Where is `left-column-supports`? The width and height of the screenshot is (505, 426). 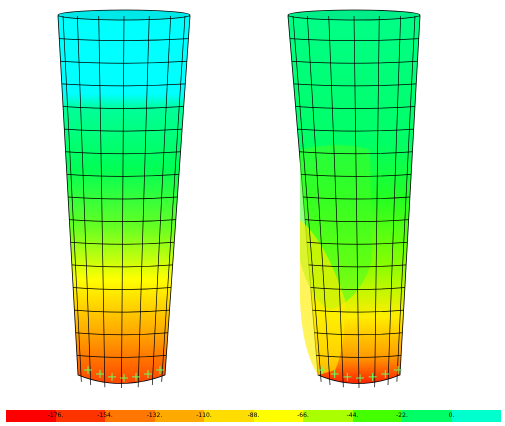 left-column-supports is located at coordinates (124, 374).